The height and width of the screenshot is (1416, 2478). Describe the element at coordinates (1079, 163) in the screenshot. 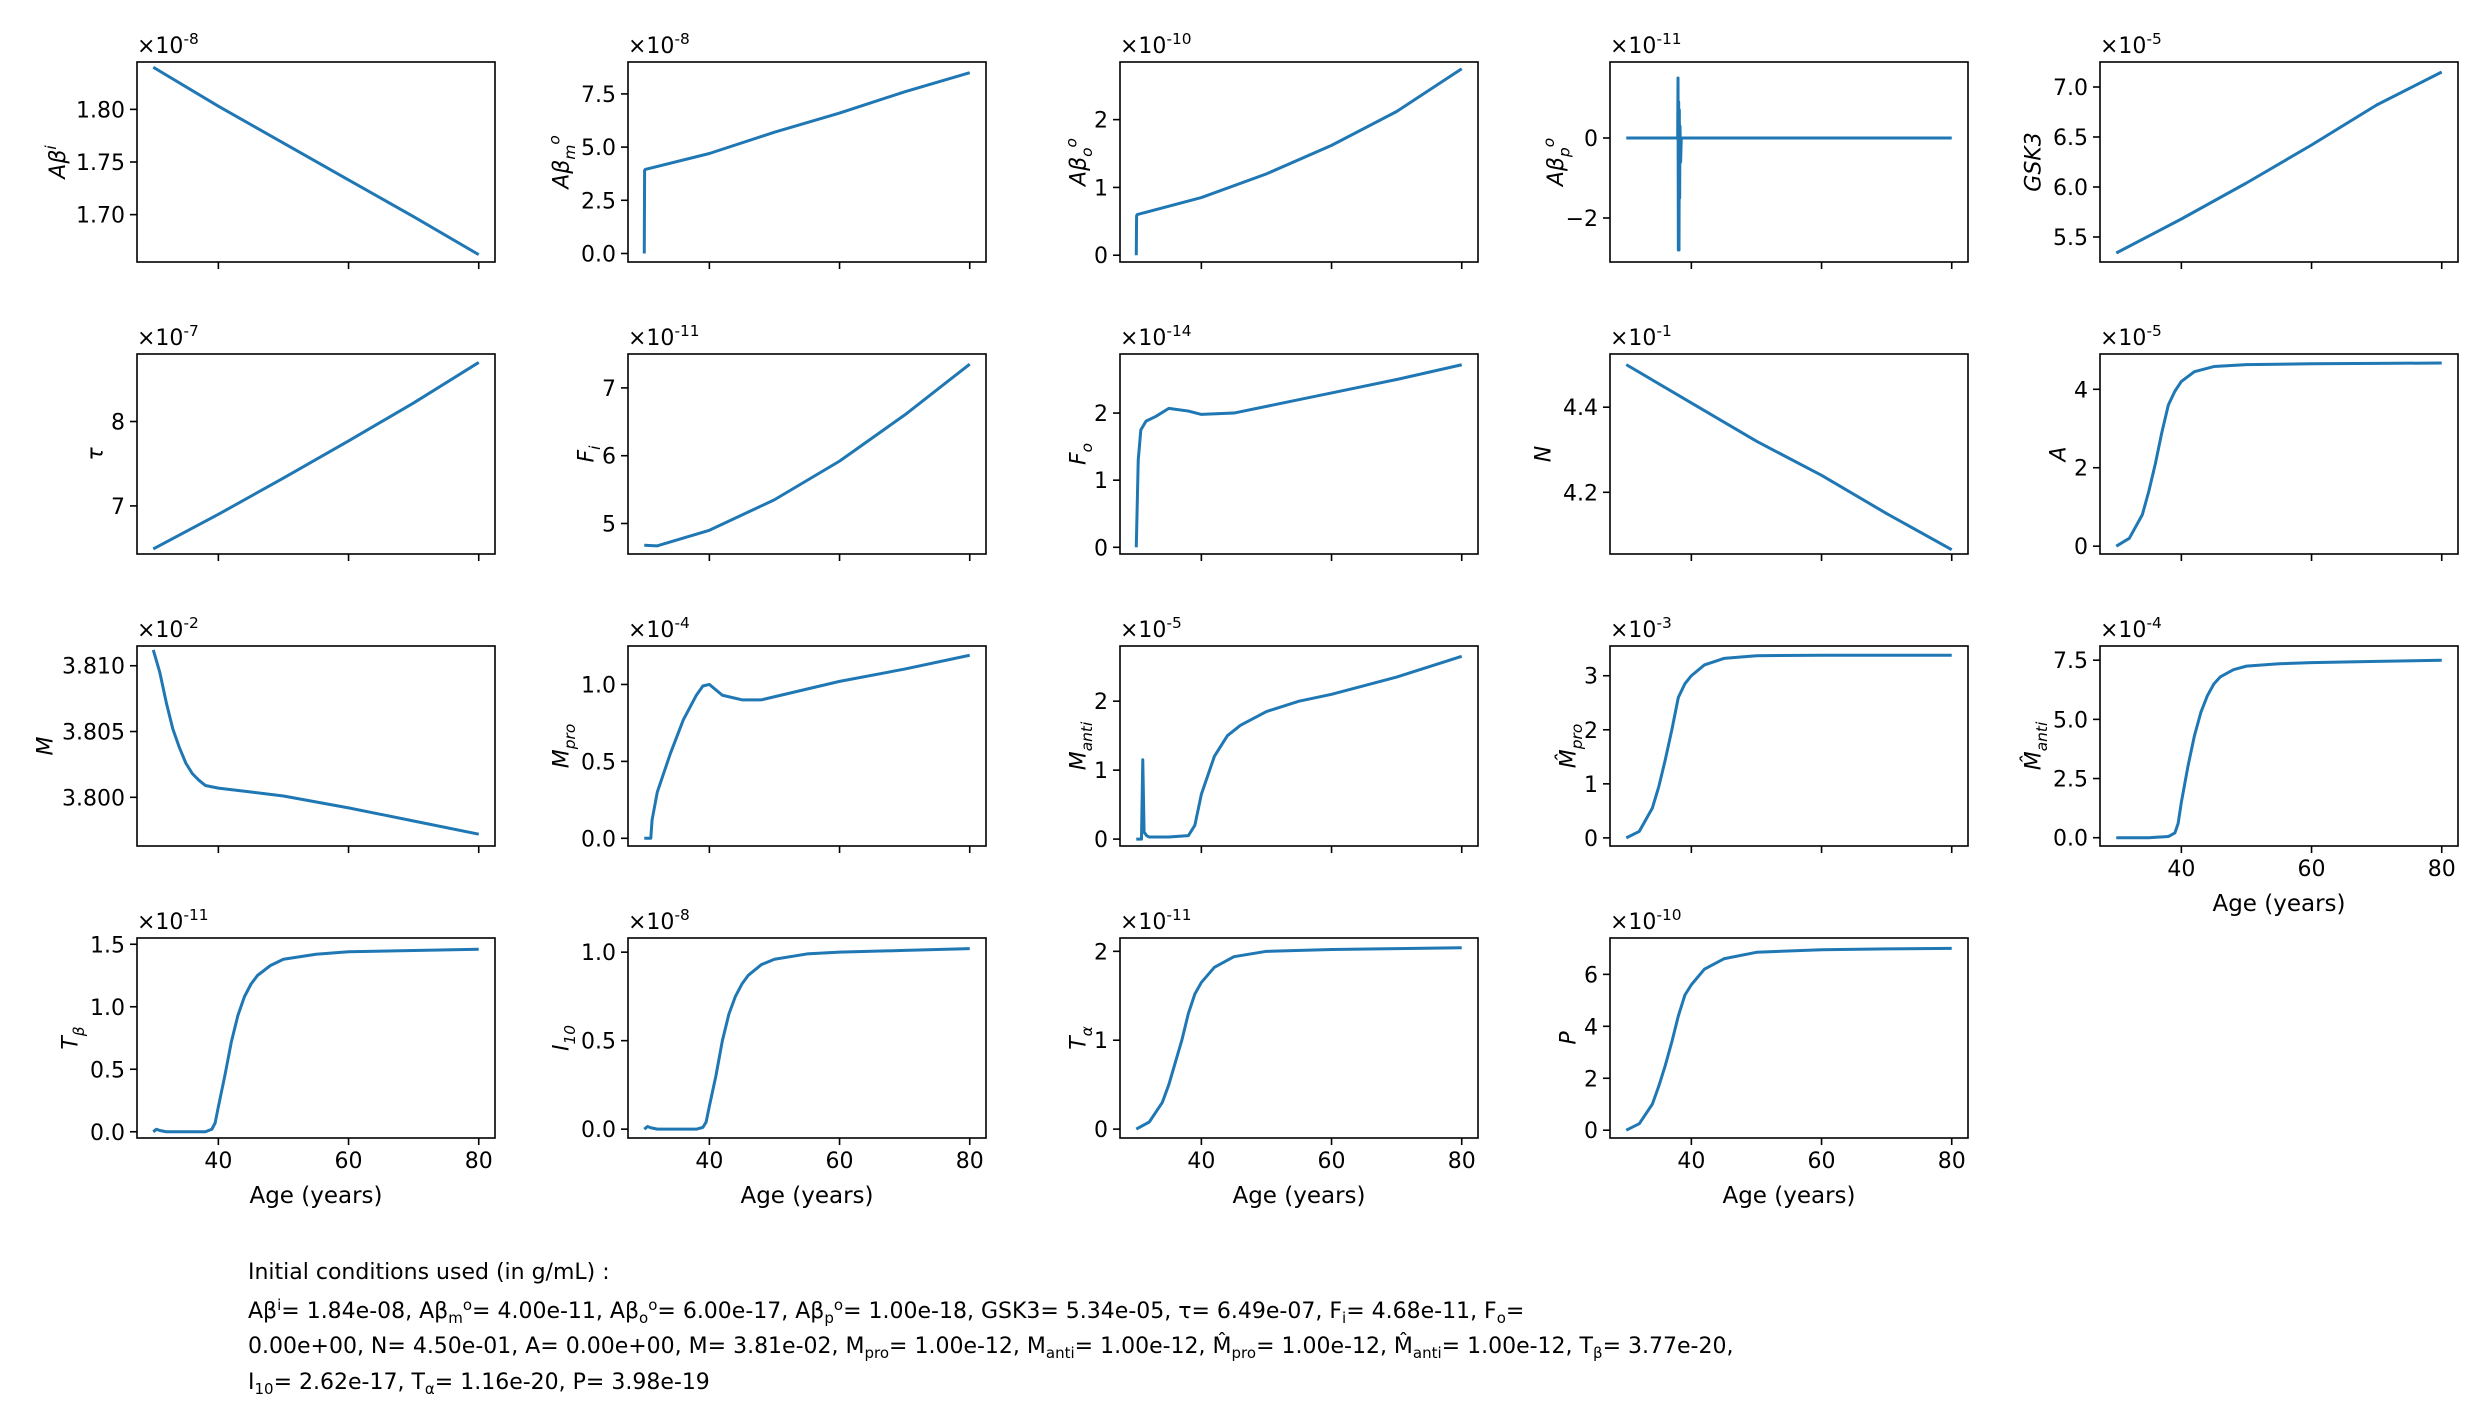

I see `y-axis-label: Aβoo​` at that location.